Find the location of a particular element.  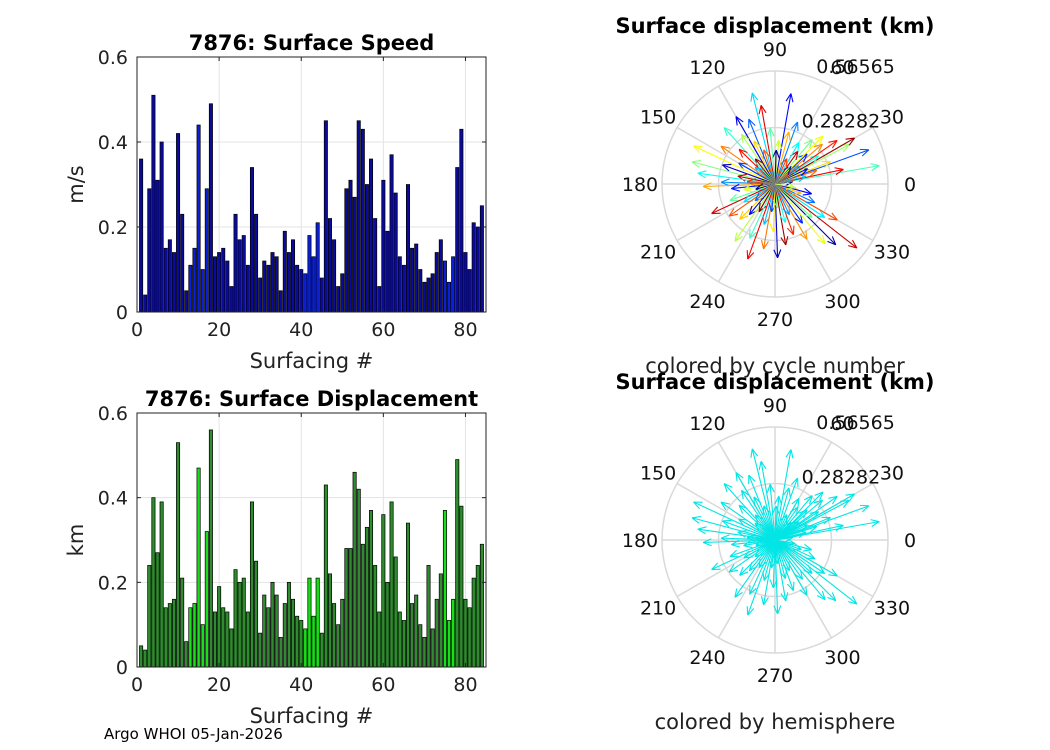

x-axis-label: Surfacing # is located at coordinates (312, 716).